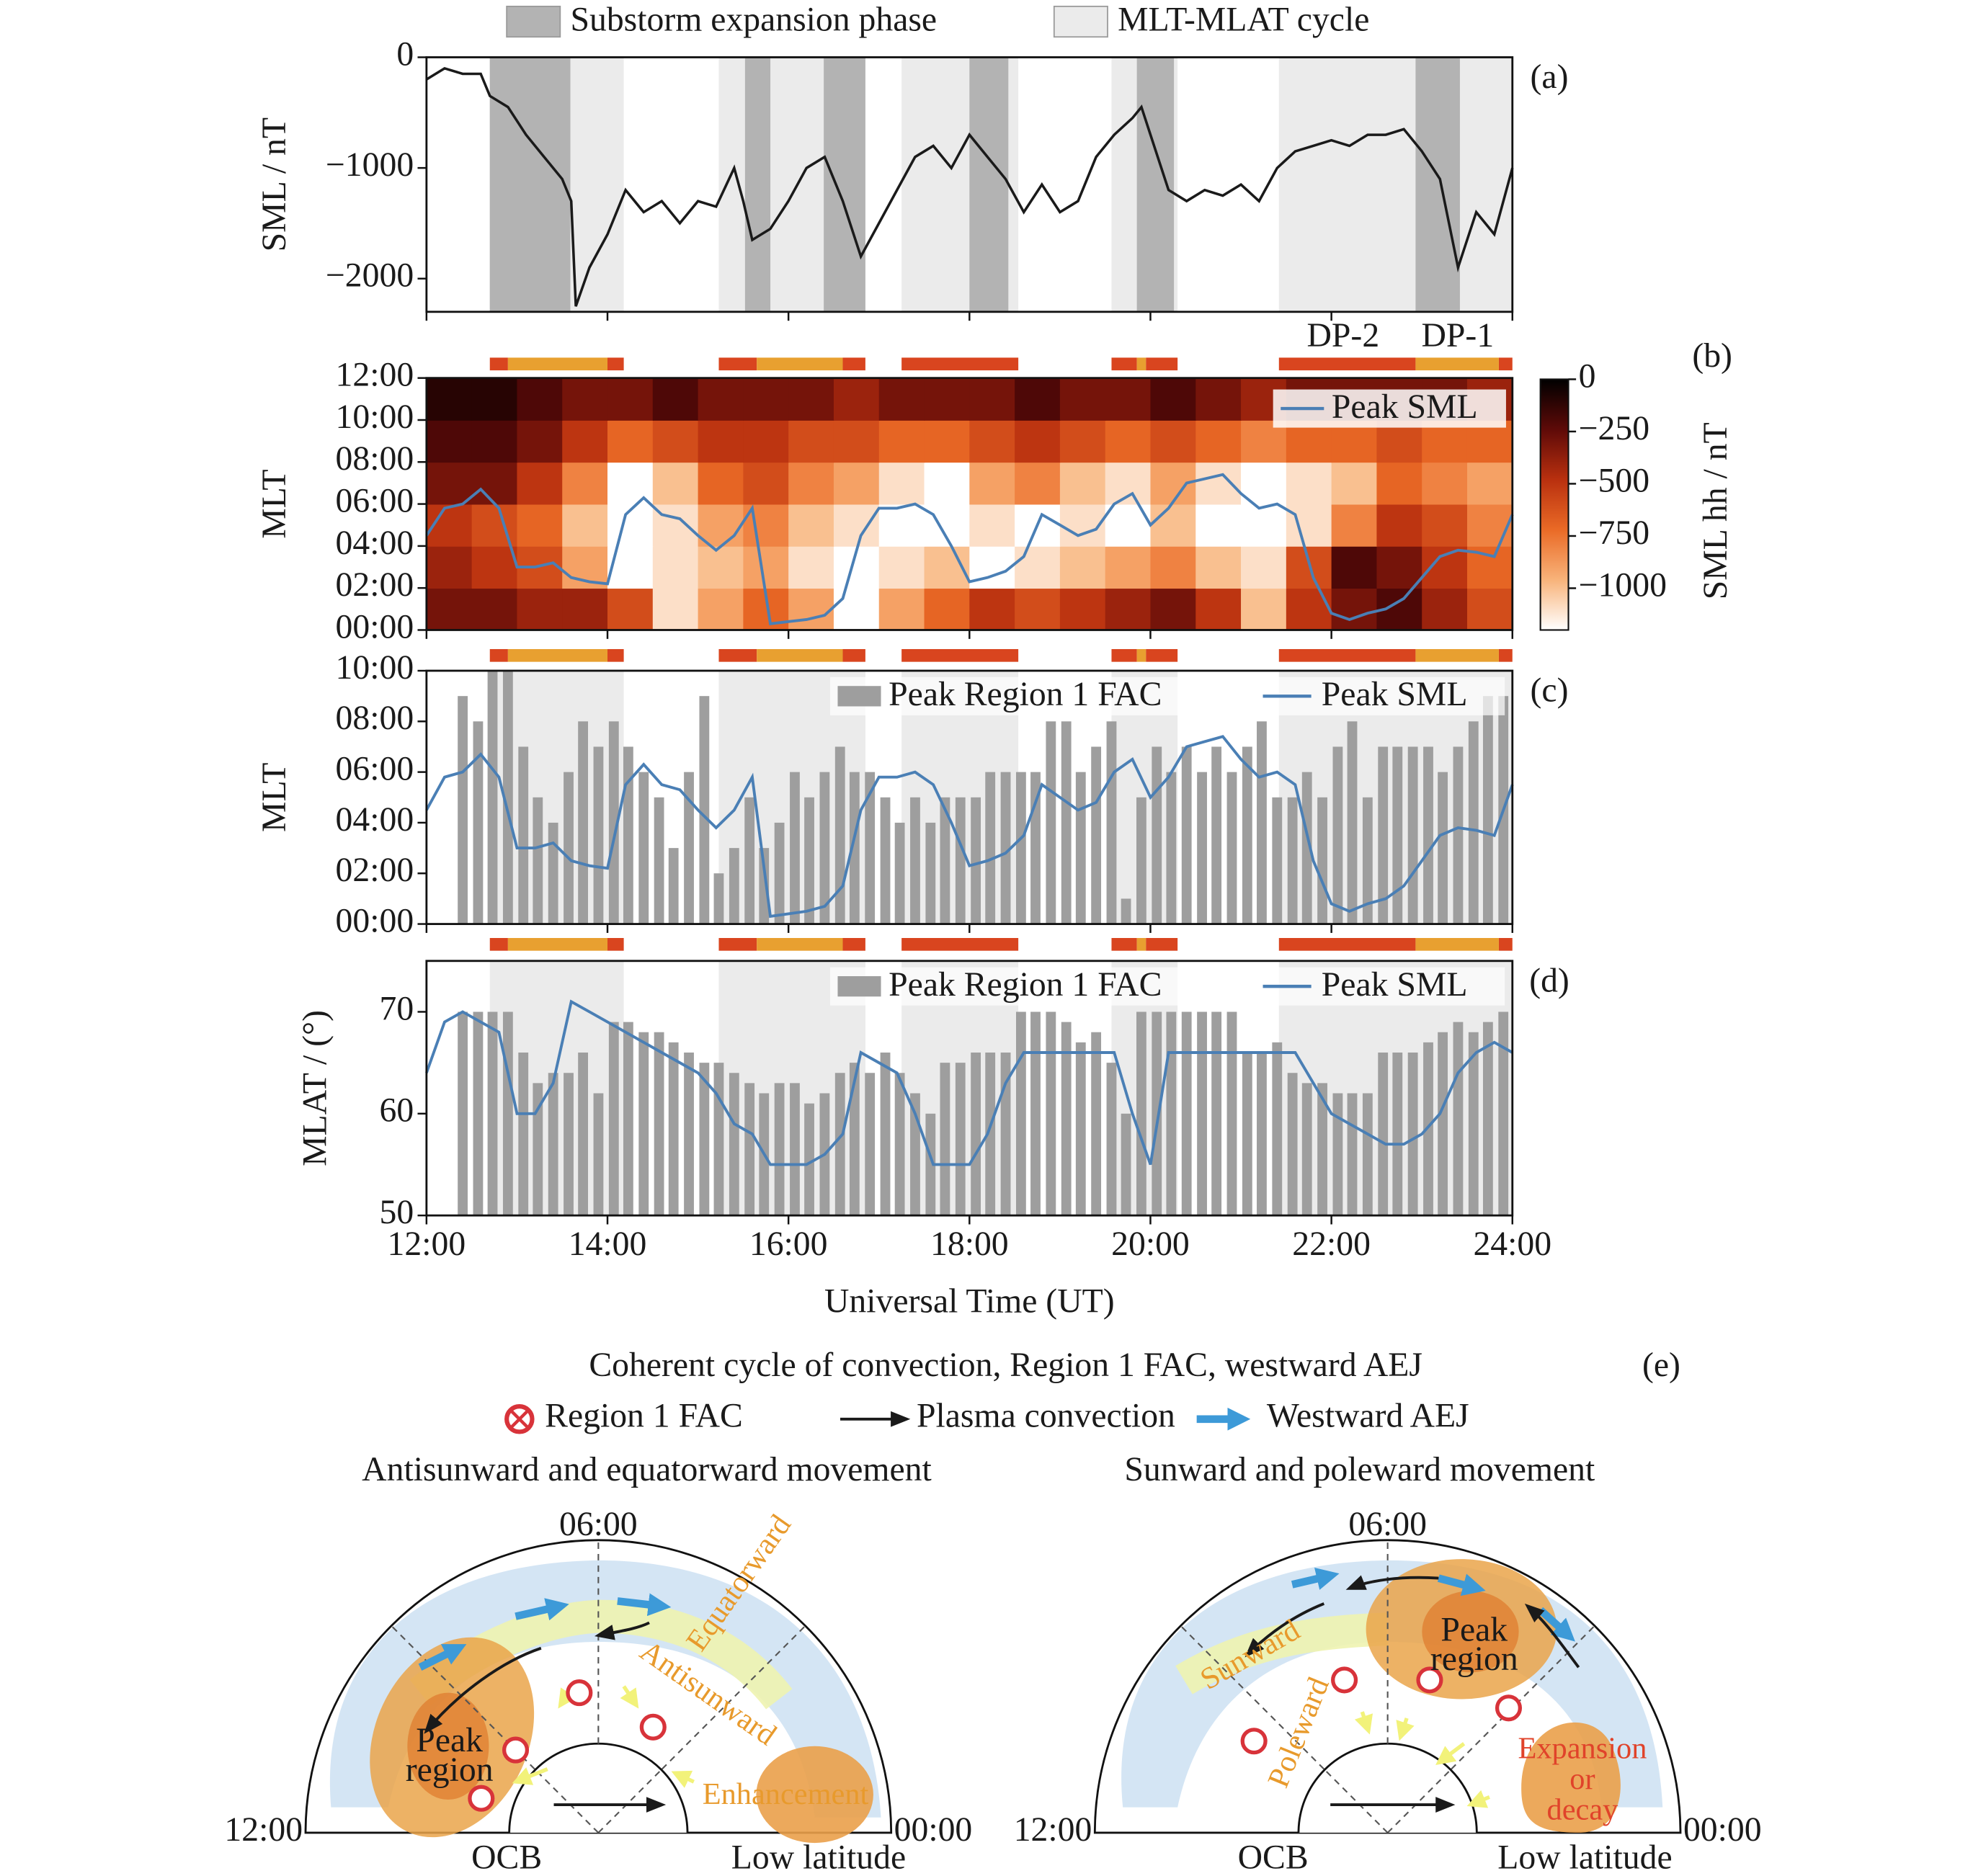 This screenshot has width=1986, height=1876. Describe the element at coordinates (1712, 356) in the screenshot. I see `panel-label: (b)` at that location.